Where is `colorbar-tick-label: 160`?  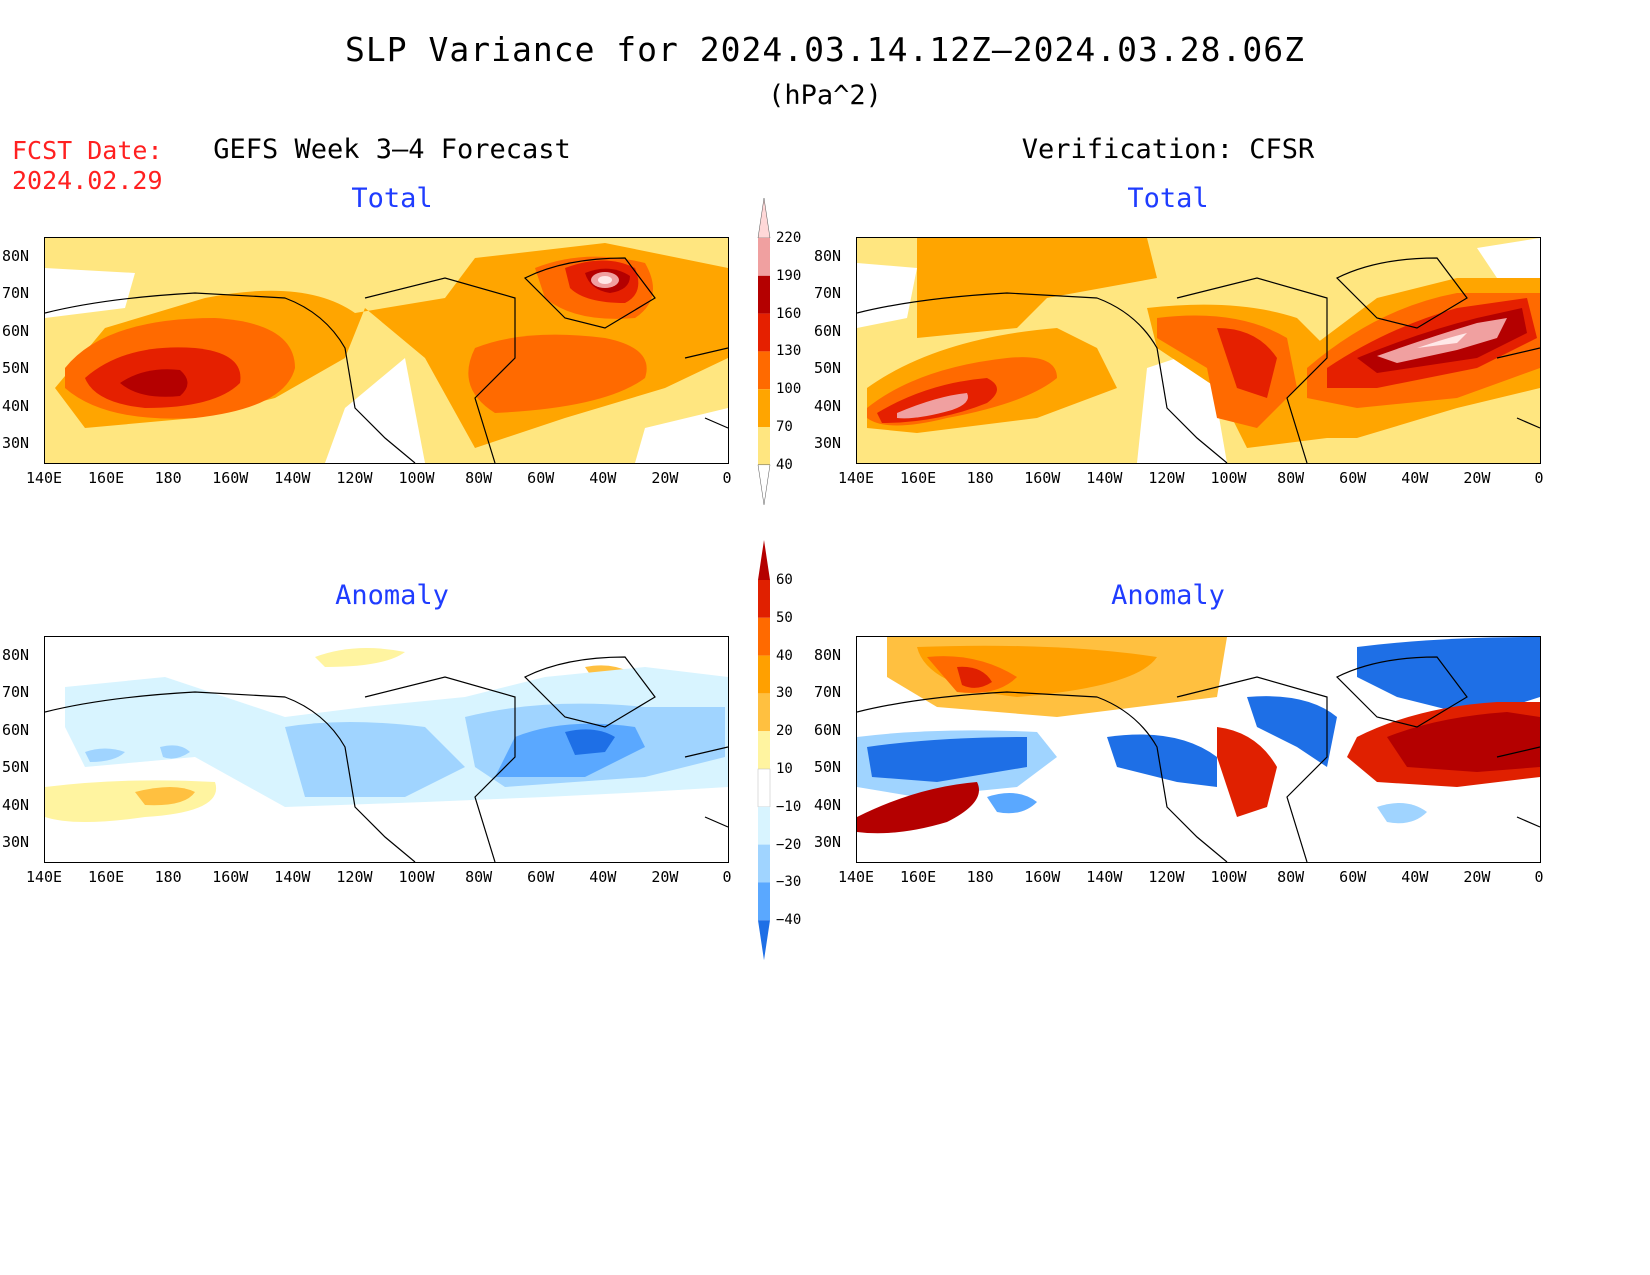
colorbar-tick-label: 160 is located at coordinates (789, 313).